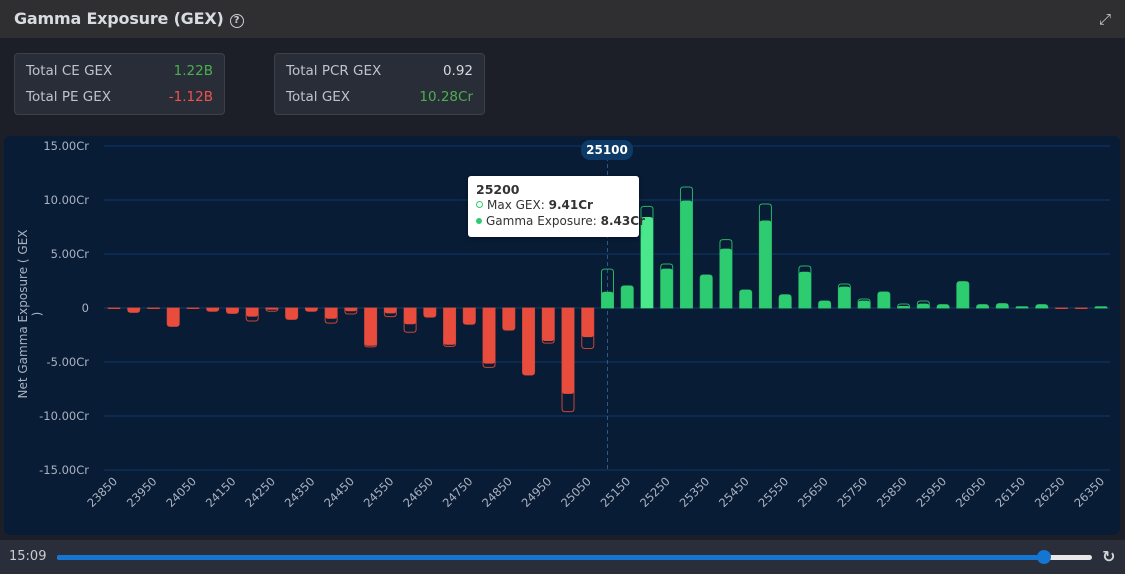 The width and height of the screenshot is (1125, 574). Describe the element at coordinates (551, 557) in the screenshot. I see `slider-fill` at that location.